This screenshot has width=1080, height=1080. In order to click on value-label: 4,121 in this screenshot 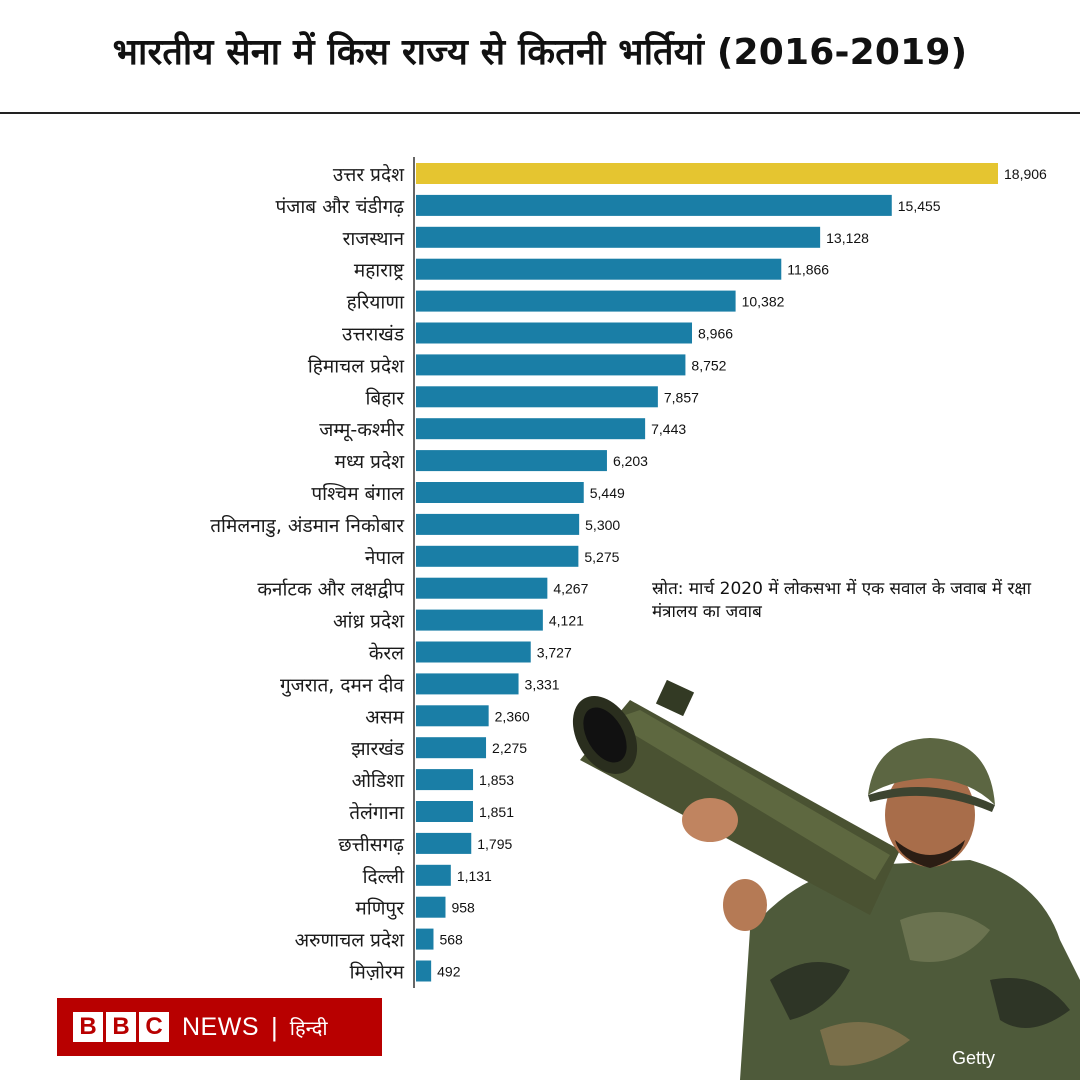, I will do `click(566, 621)`.